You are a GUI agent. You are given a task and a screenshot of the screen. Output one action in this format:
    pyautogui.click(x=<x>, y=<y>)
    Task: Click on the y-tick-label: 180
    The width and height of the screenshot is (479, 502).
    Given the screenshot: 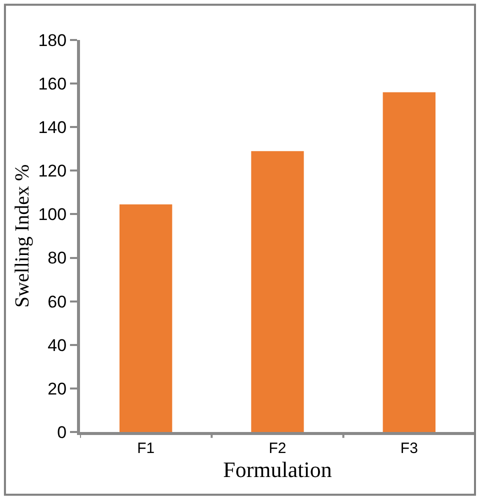 What is the action you would take?
    pyautogui.click(x=52, y=40)
    